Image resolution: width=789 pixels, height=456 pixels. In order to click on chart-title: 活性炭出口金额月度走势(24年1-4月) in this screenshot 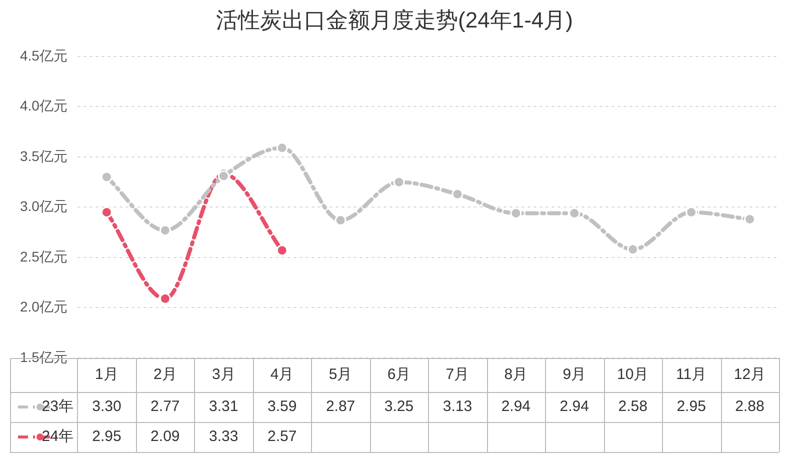, I will do `click(394, 19)`.